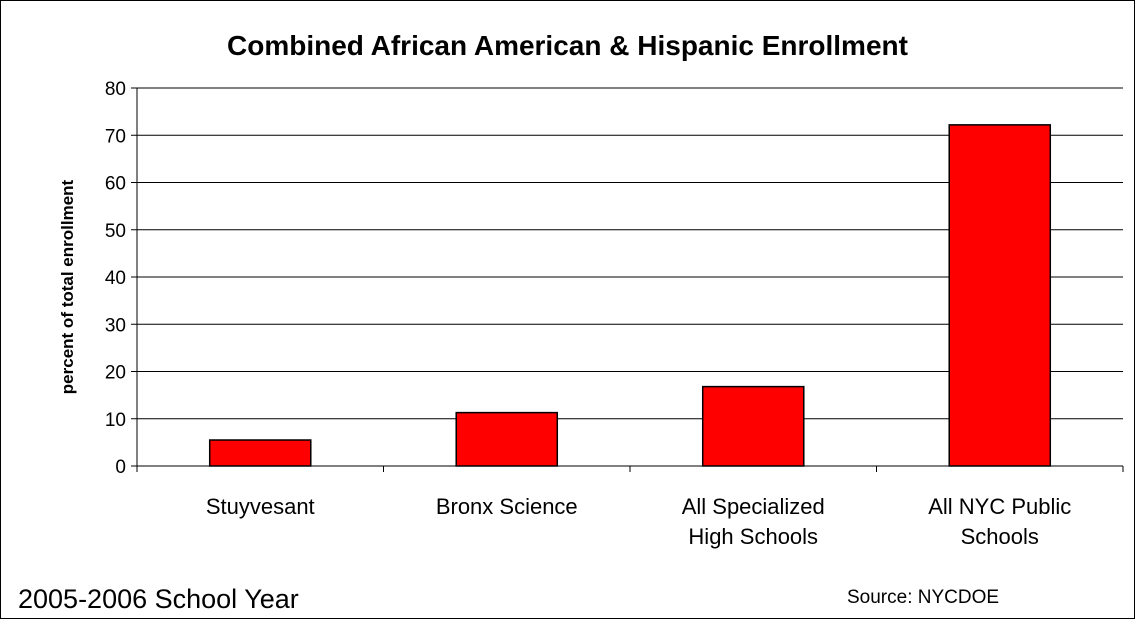 This screenshot has width=1135, height=619. What do you see at coordinates (115, 184) in the screenshot?
I see `y-tick-label-60: 60` at bounding box center [115, 184].